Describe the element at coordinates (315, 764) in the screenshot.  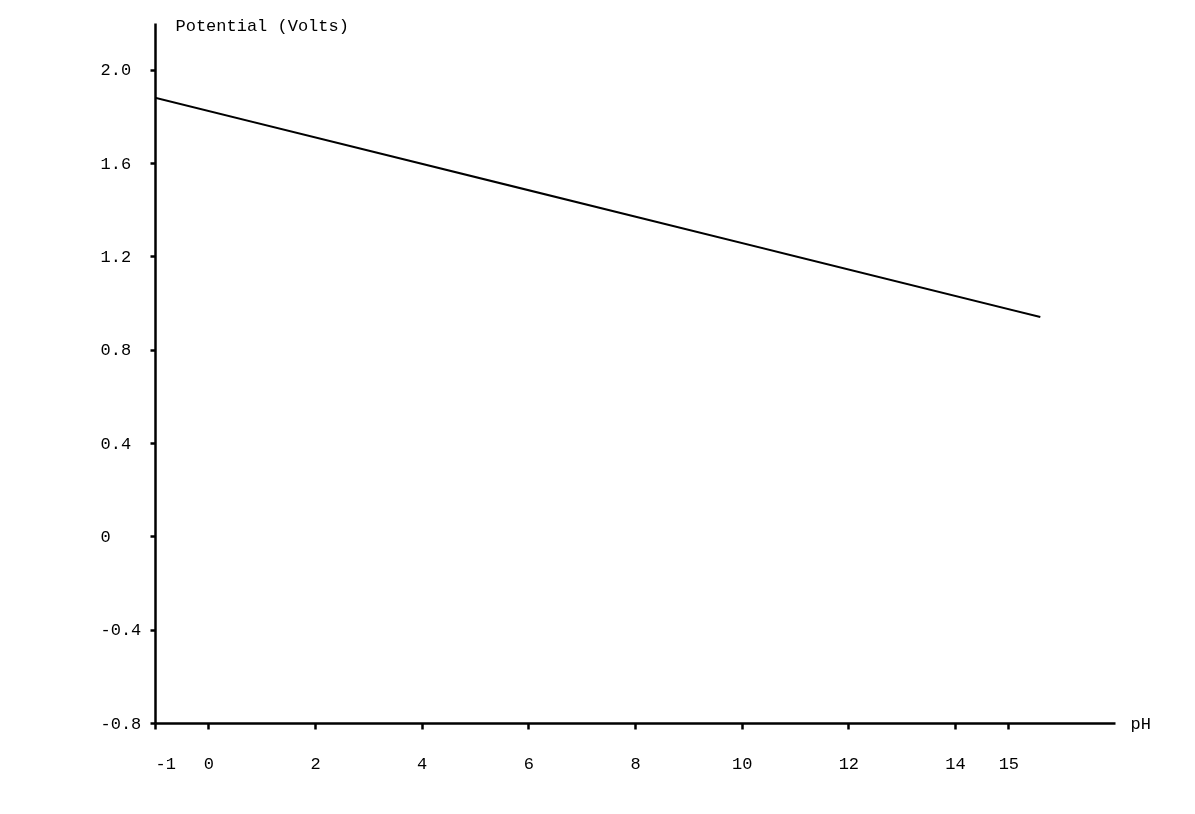
I see `x-tick-label: 2` at that location.